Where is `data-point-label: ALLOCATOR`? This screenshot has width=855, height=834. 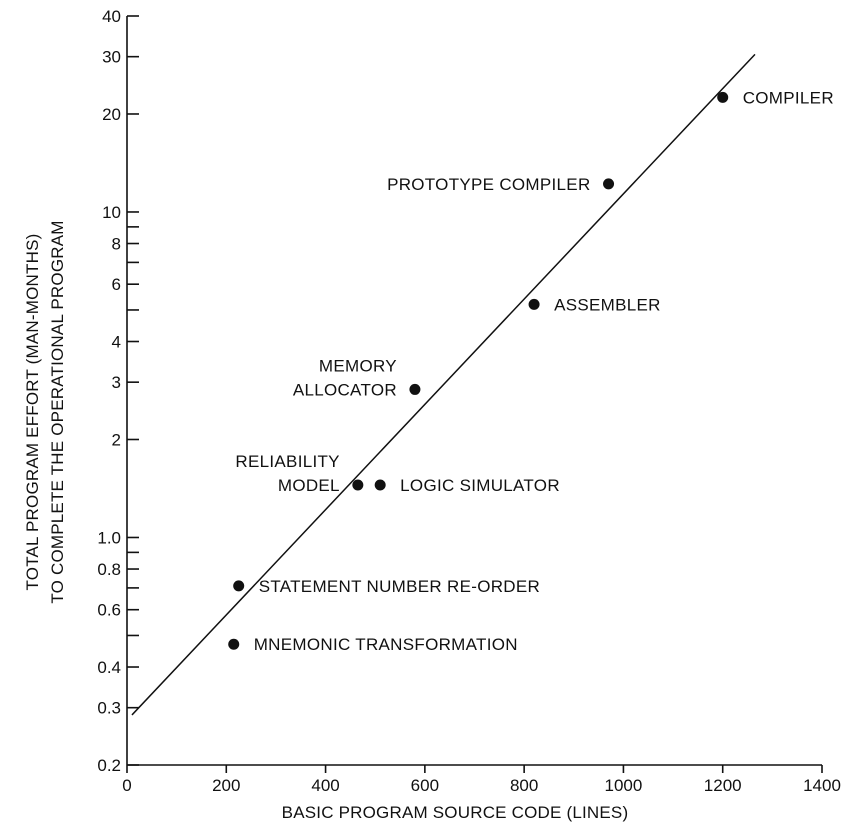 data-point-label: ALLOCATOR is located at coordinates (345, 389).